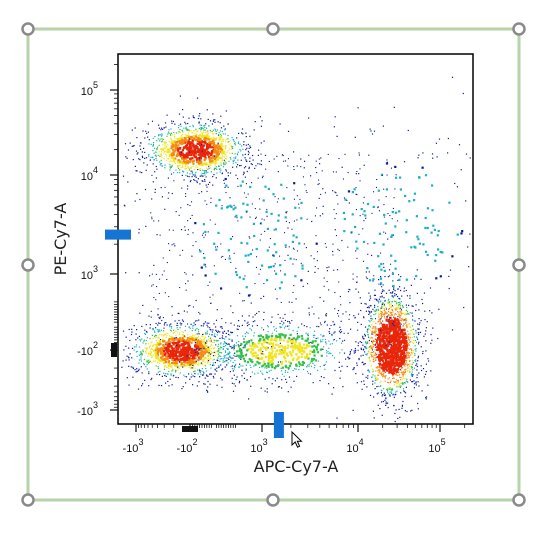  What do you see at coordinates (87, 409) in the screenshot?
I see `y-tick-label: -103` at bounding box center [87, 409].